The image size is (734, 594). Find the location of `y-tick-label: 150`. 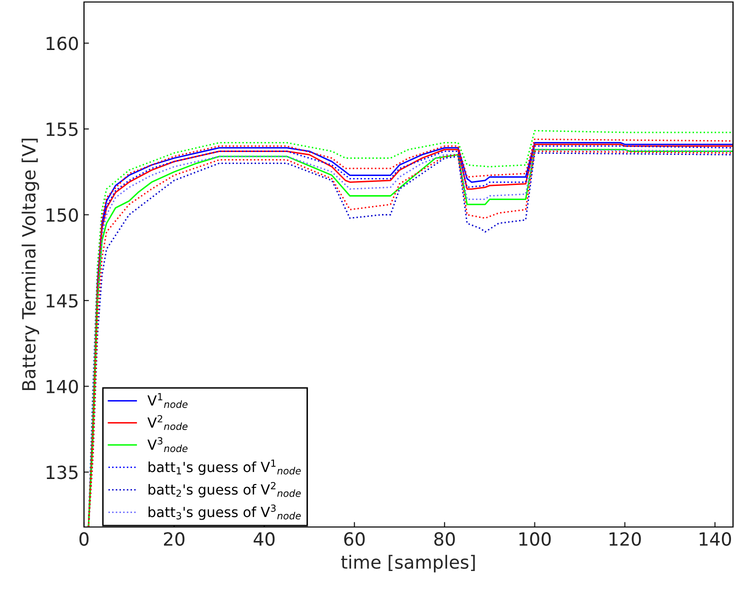

y-tick-label: 150 is located at coordinates (62, 215).